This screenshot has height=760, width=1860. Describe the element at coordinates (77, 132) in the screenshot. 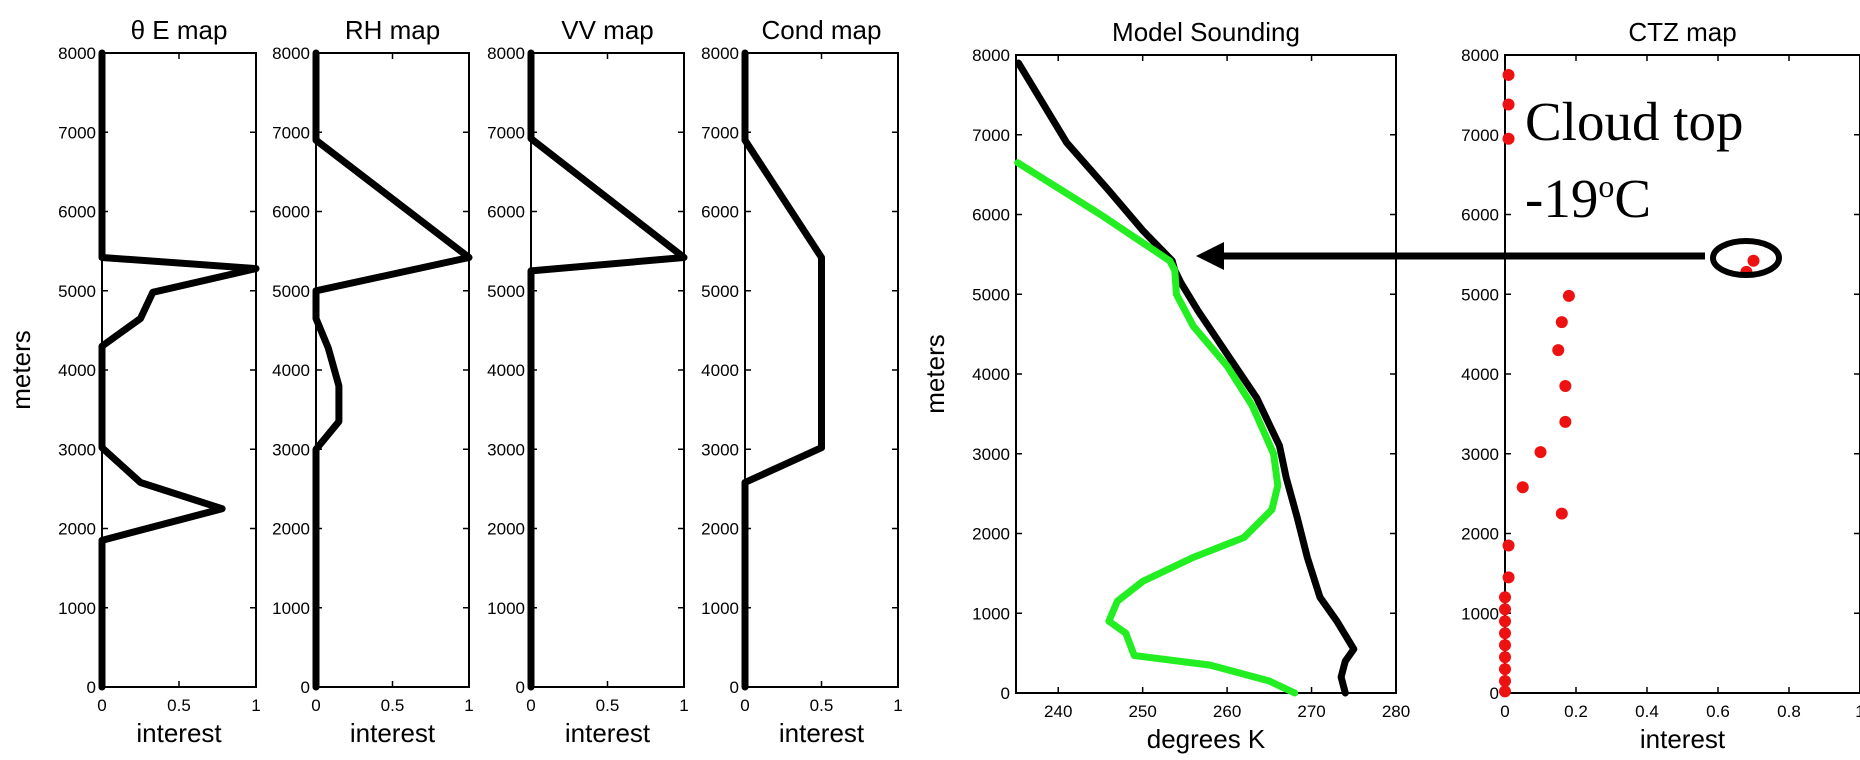

I see `theta-e-map-y-tick-label: 7000` at that location.